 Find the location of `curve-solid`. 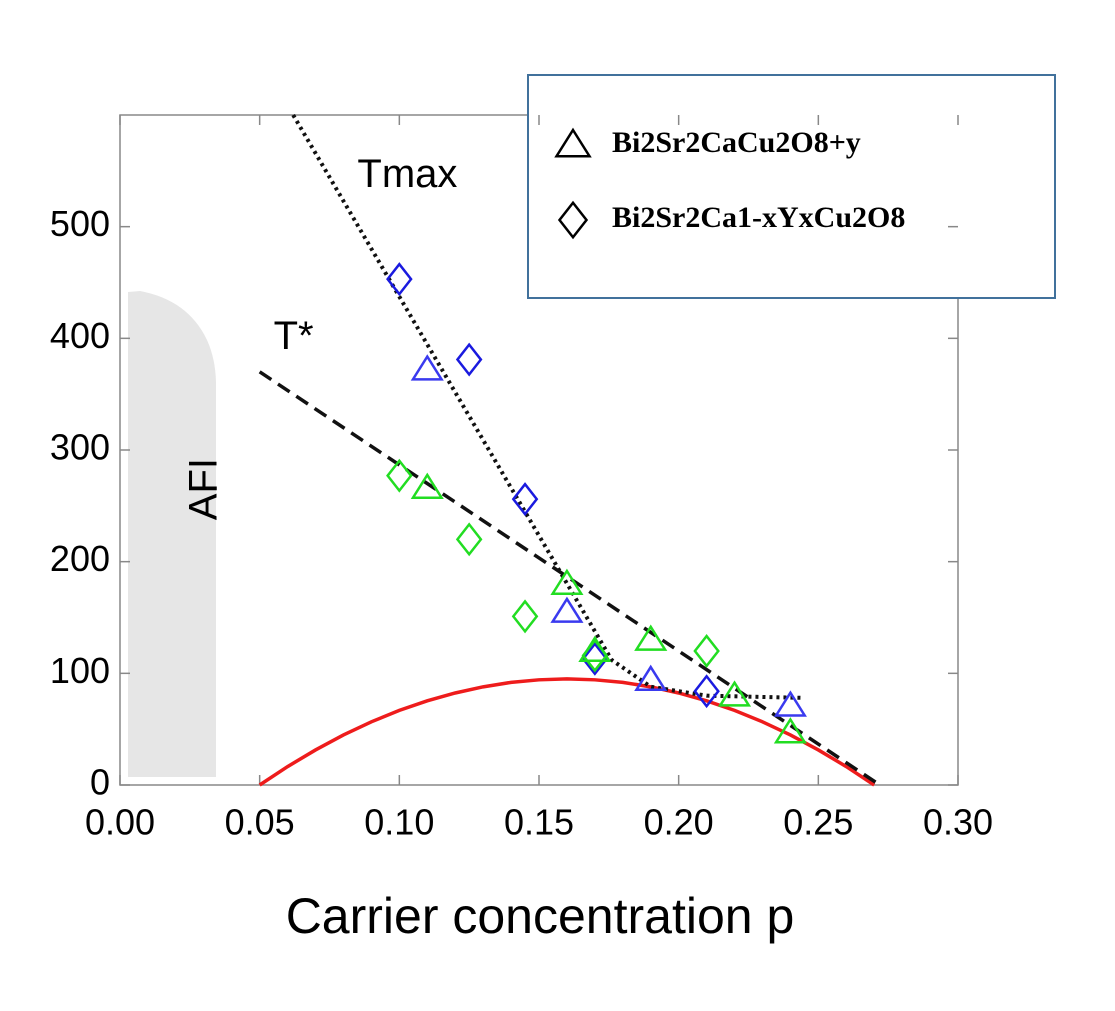

curve-solid is located at coordinates (567, 732).